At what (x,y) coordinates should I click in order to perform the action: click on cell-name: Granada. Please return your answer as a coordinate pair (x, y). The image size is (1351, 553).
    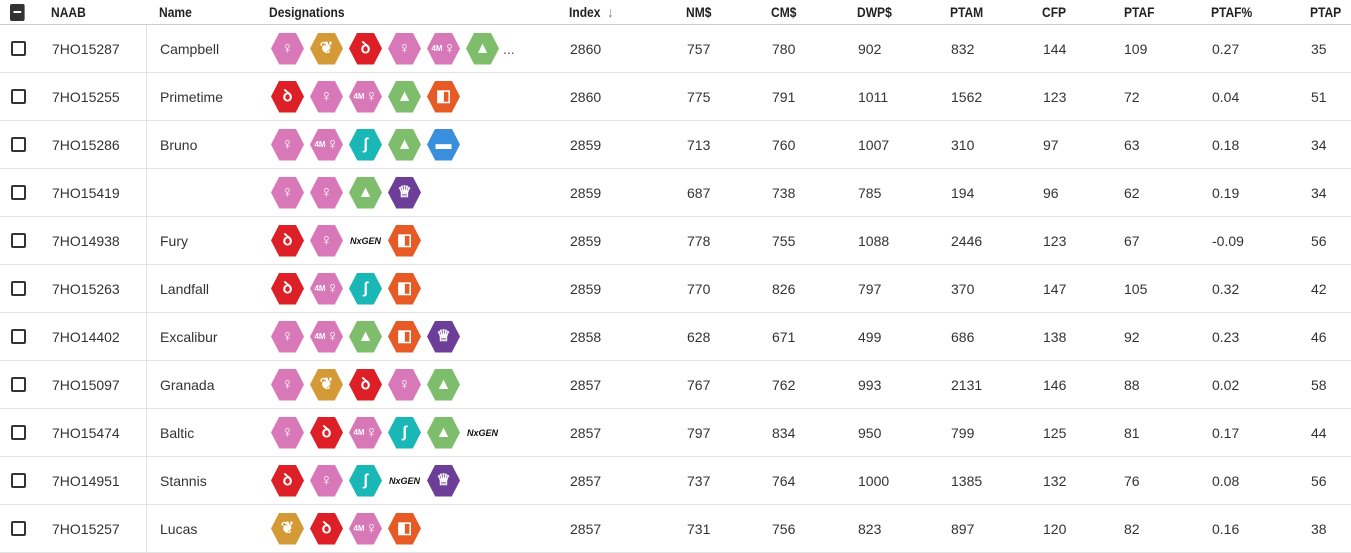
    Looking at the image, I should click on (187, 384).